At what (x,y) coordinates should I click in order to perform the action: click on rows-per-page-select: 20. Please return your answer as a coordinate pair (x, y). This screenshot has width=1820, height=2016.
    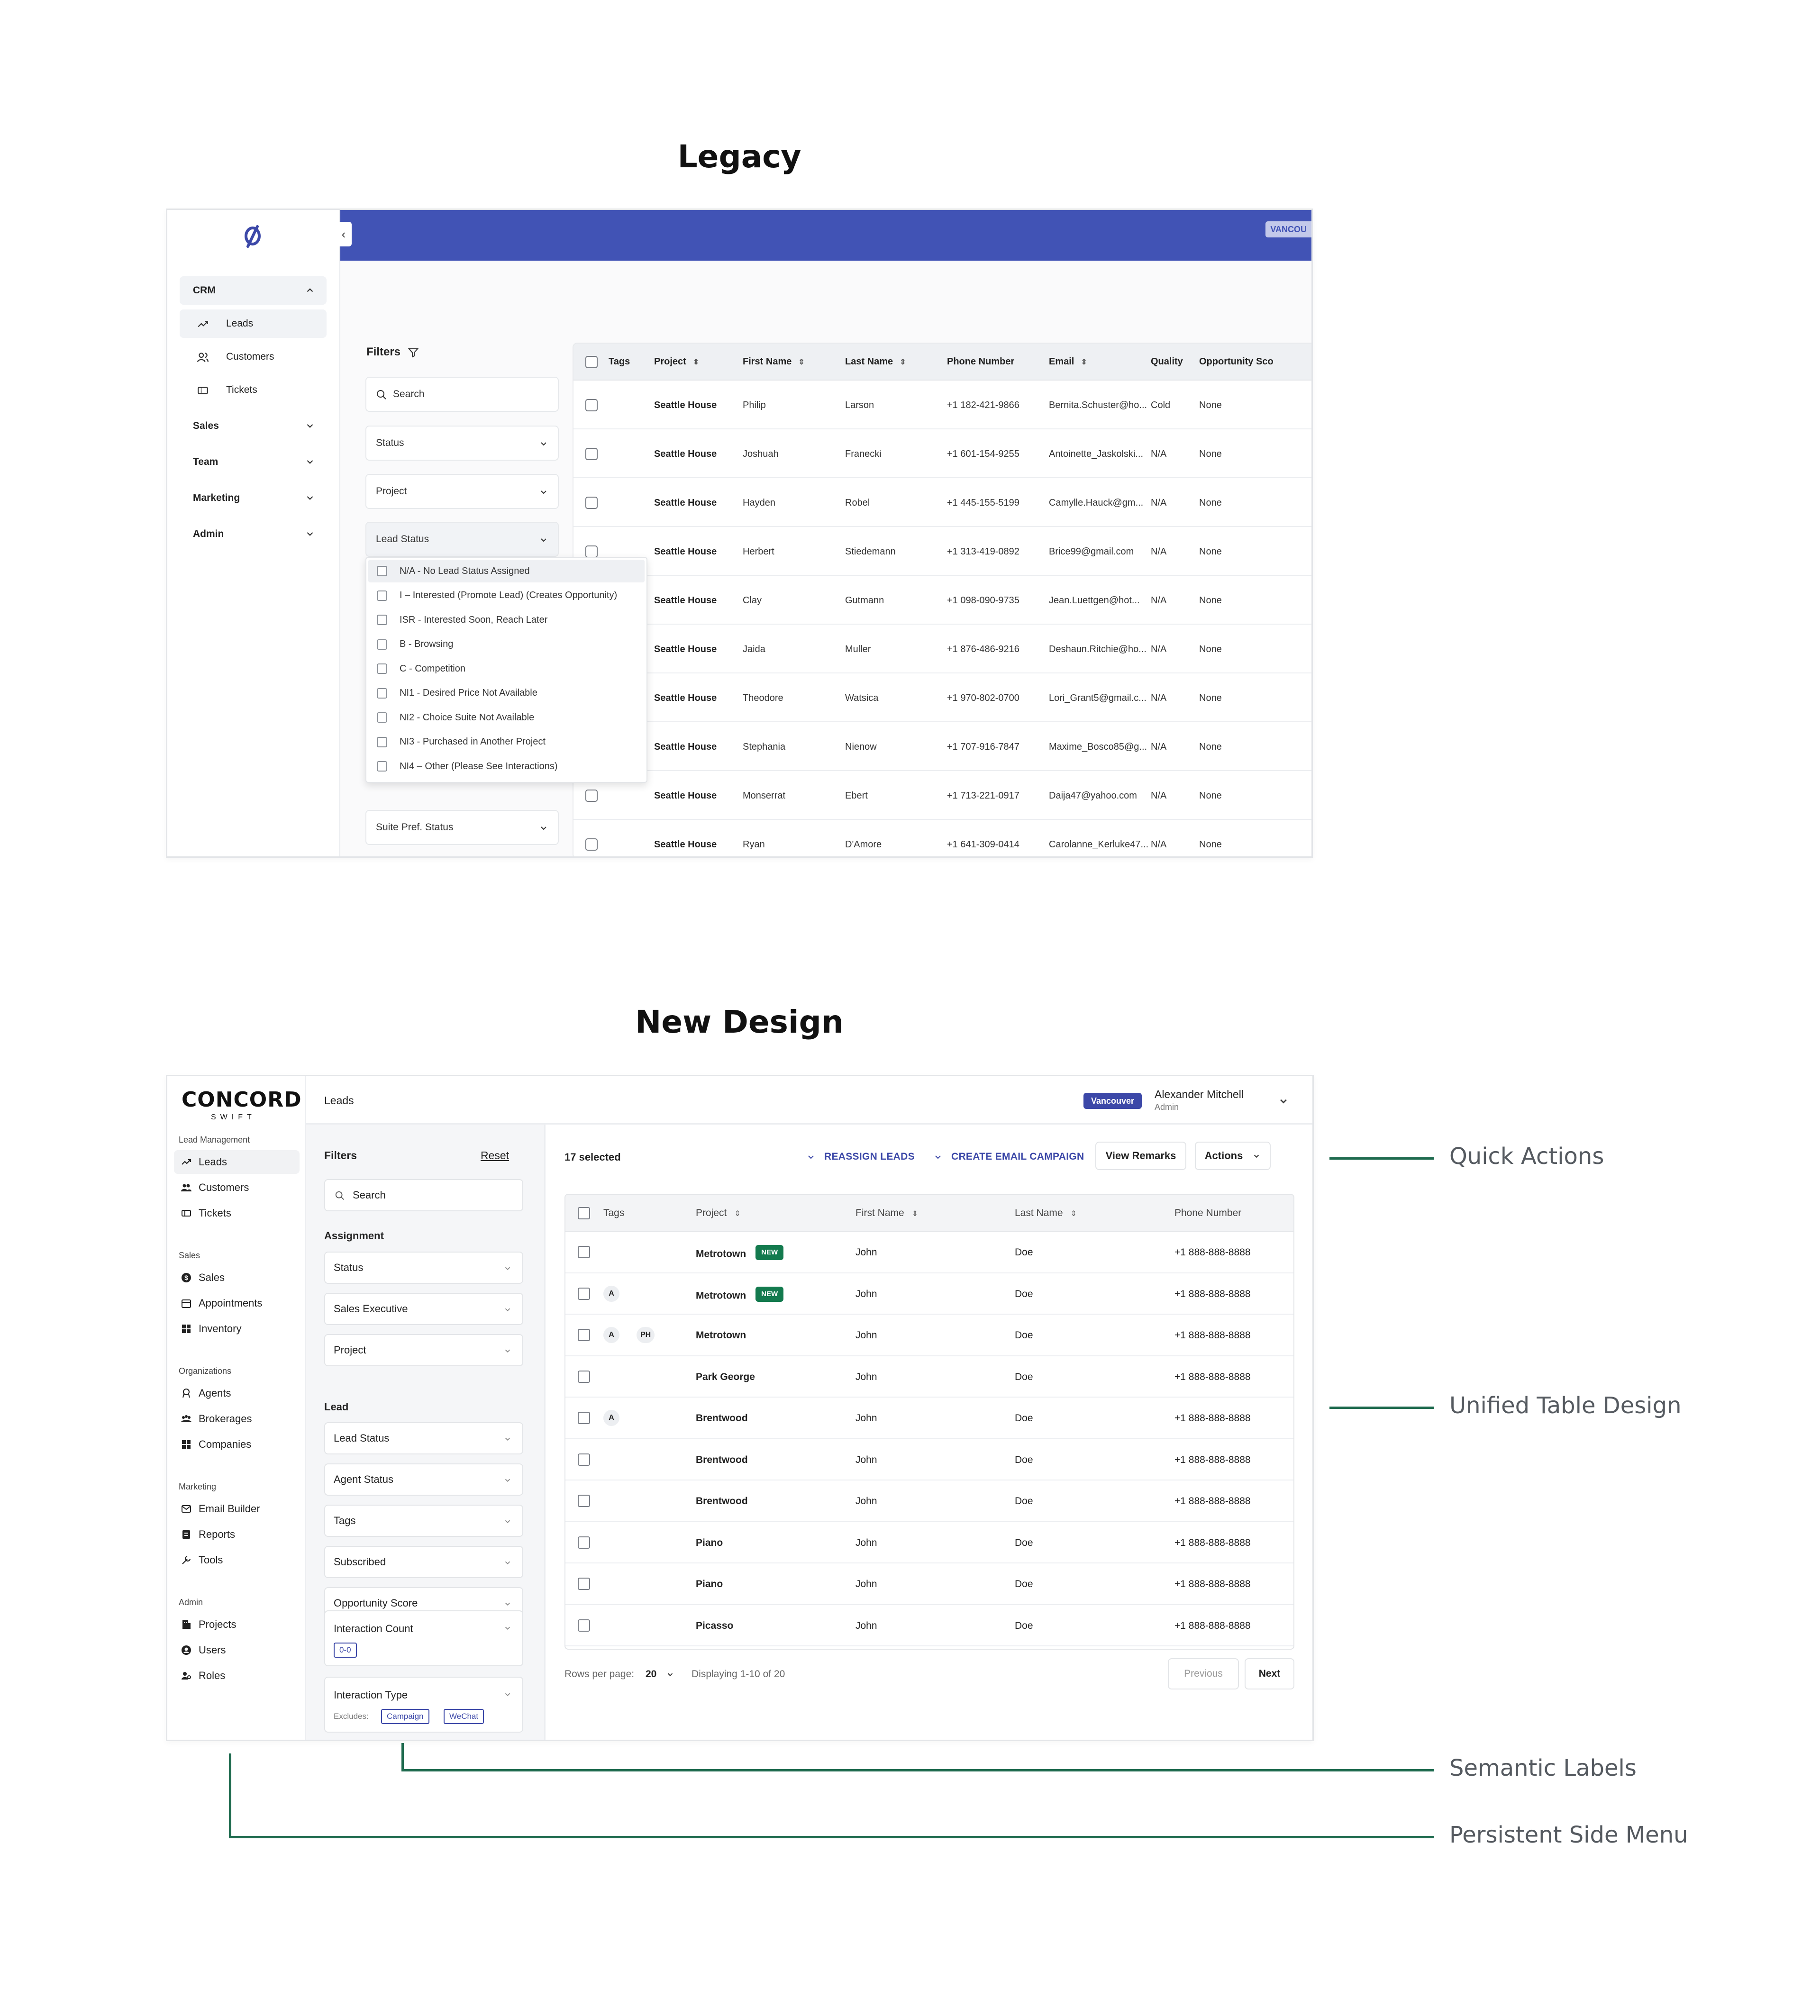
    Looking at the image, I should click on (651, 1674).